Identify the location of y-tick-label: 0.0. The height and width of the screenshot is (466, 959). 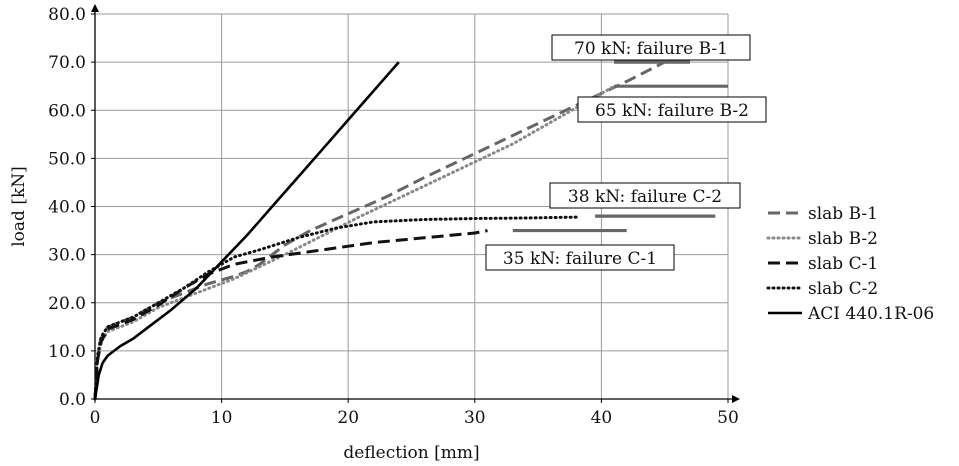
(72, 400).